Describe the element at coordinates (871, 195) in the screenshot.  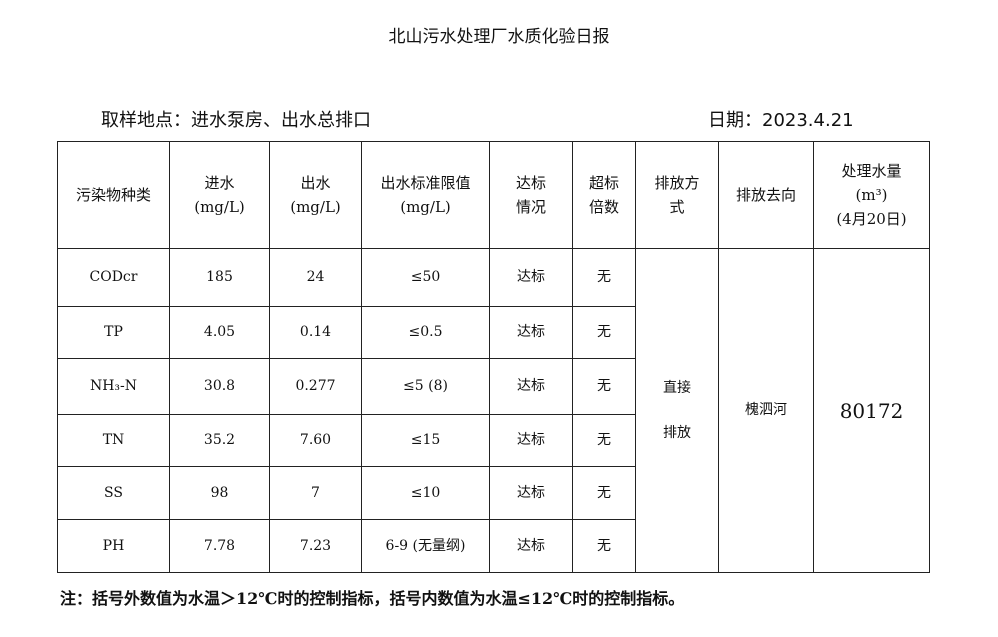
I see `header-volume: 处理水量 (m³) (4月20日)` at that location.